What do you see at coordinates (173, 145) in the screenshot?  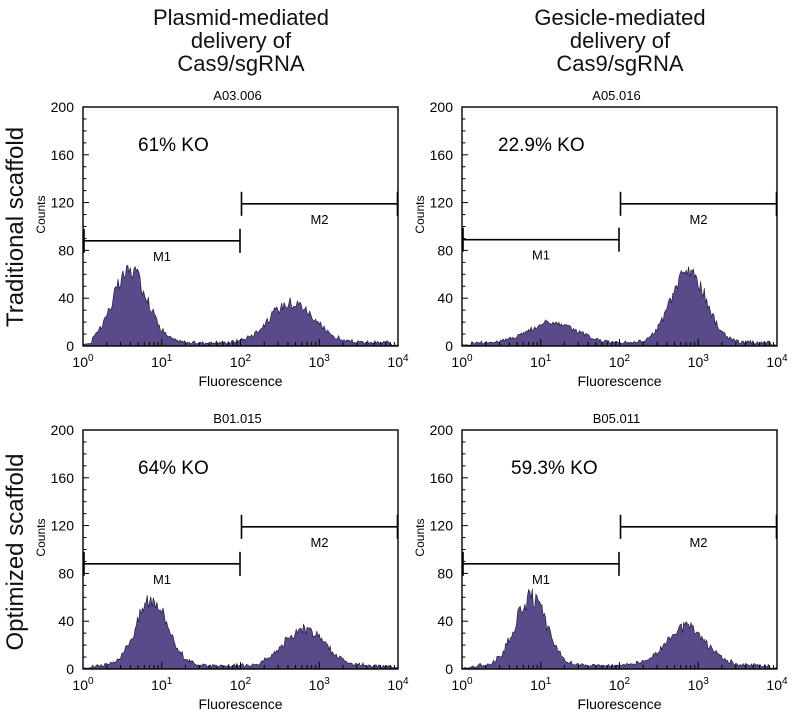 I see `ko-annotation: 61% KO` at bounding box center [173, 145].